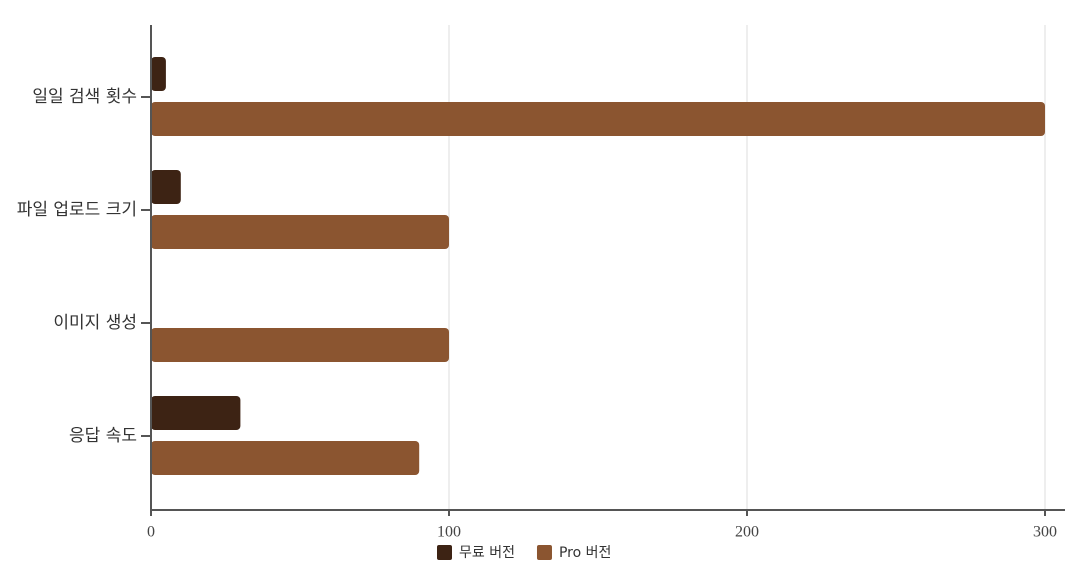 This screenshot has width=1075, height=577. What do you see at coordinates (487, 553) in the screenshot?
I see `legend-label: 무료 버전` at bounding box center [487, 553].